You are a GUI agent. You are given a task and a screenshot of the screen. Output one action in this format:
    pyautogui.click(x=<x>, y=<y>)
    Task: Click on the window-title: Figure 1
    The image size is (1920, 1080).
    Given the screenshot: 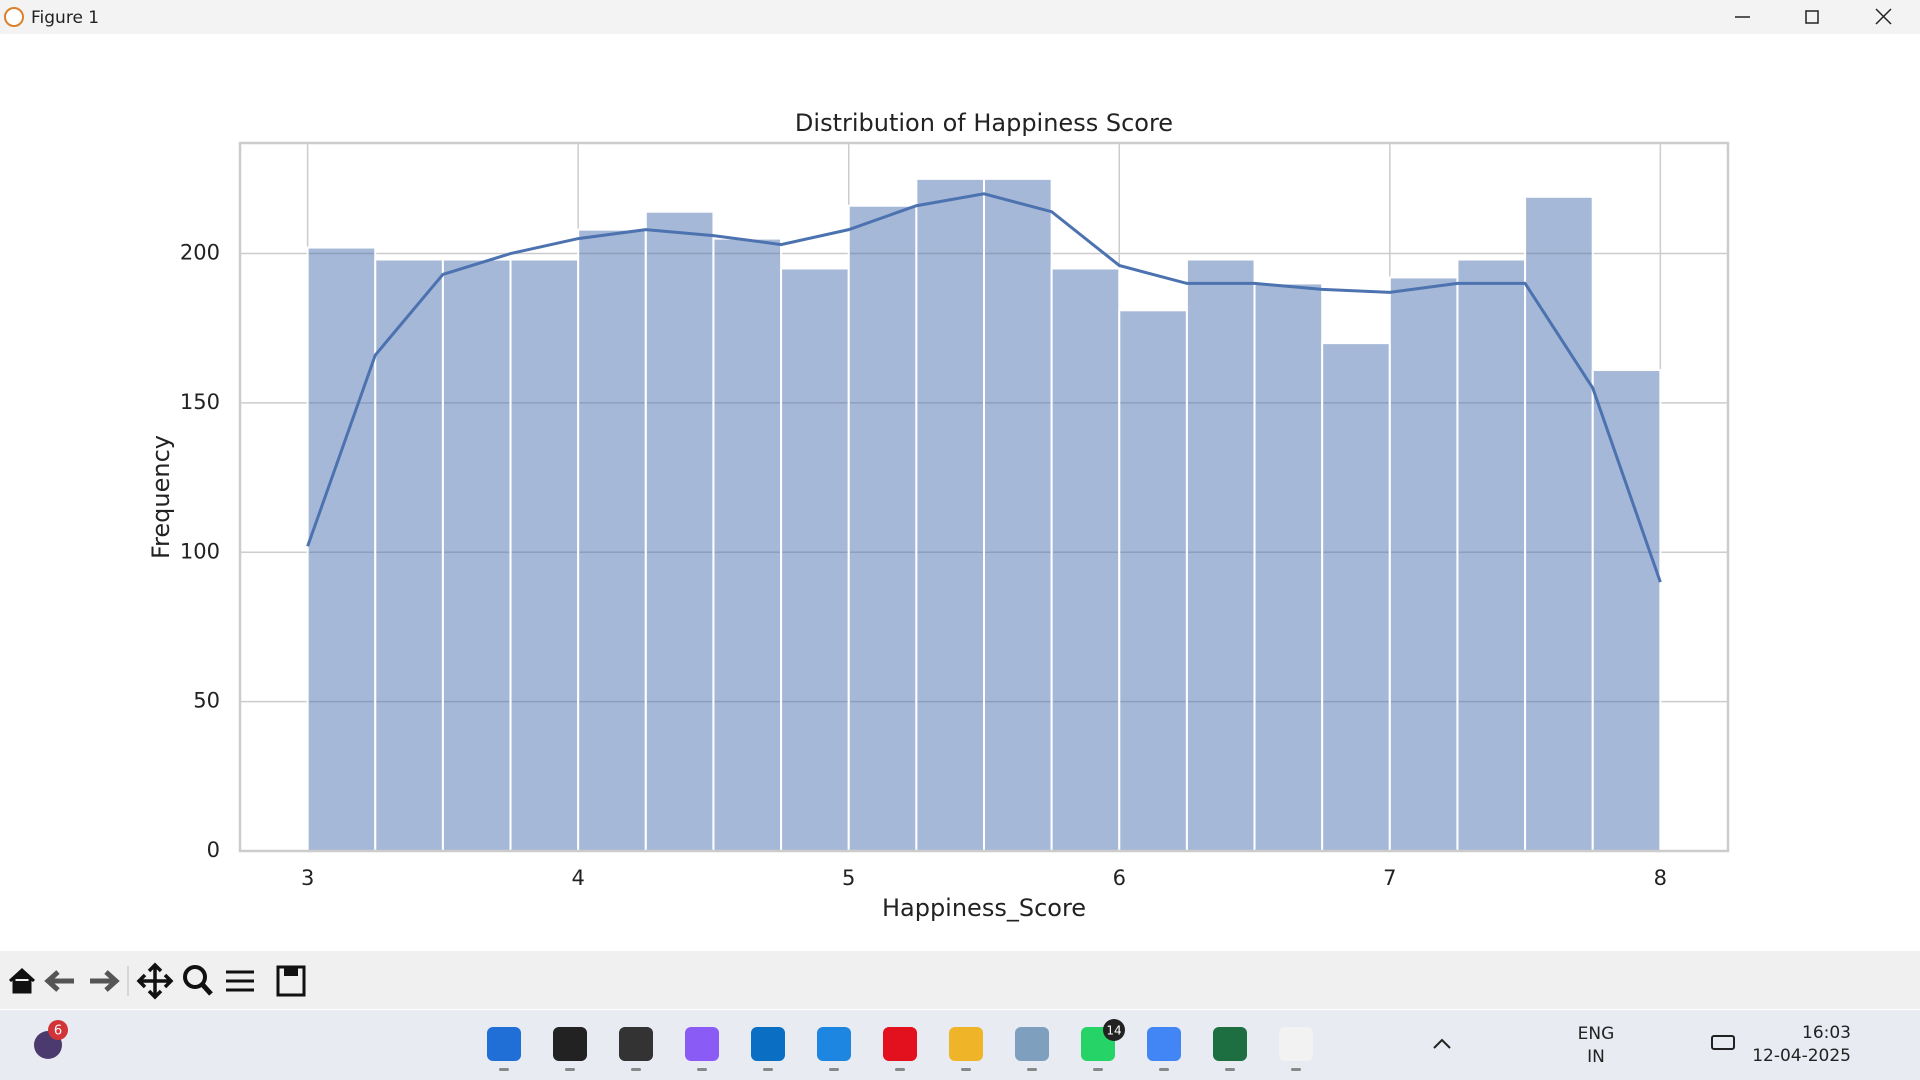 What is the action you would take?
    pyautogui.click(x=65, y=18)
    